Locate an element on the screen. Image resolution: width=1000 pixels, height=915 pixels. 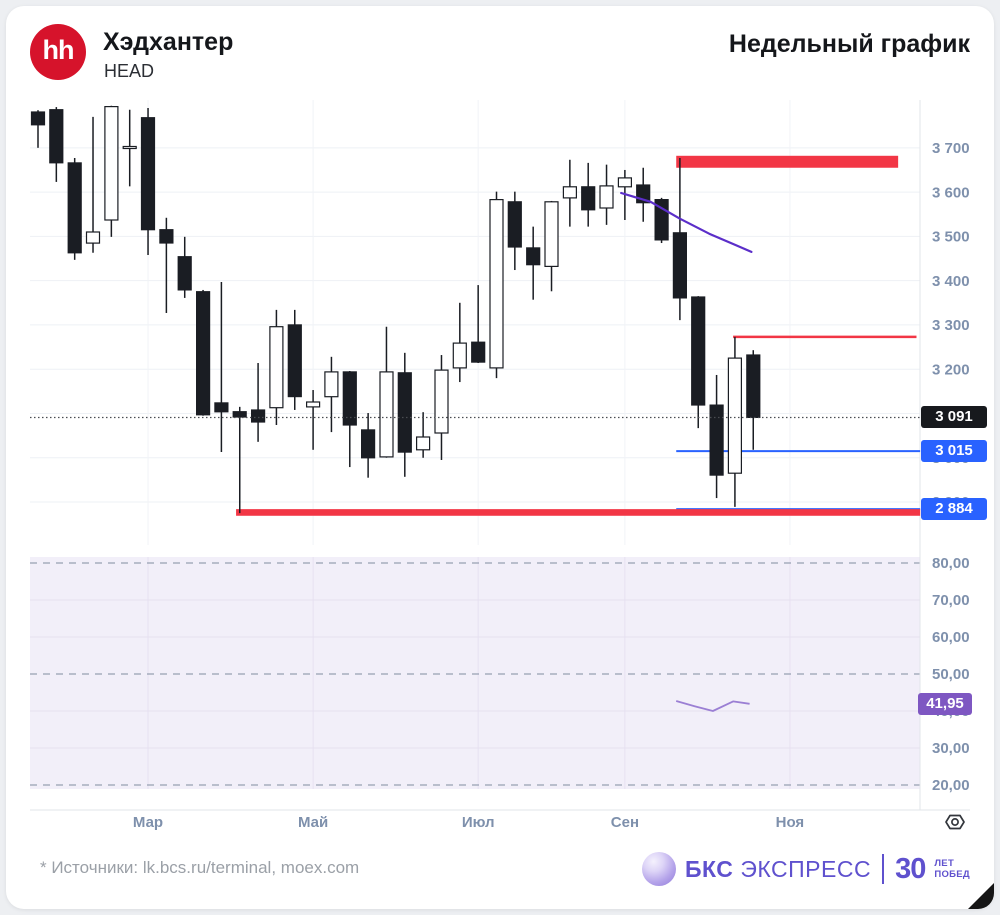
svg-text: 3 300 is located at coordinates (951, 325).